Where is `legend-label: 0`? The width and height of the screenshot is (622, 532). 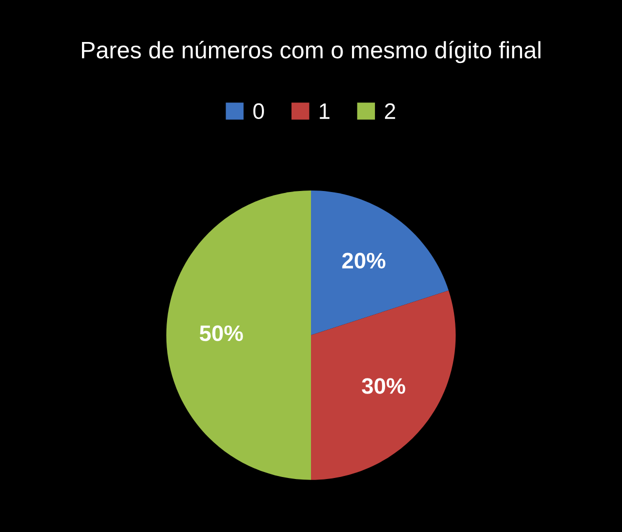 legend-label: 0 is located at coordinates (258, 111).